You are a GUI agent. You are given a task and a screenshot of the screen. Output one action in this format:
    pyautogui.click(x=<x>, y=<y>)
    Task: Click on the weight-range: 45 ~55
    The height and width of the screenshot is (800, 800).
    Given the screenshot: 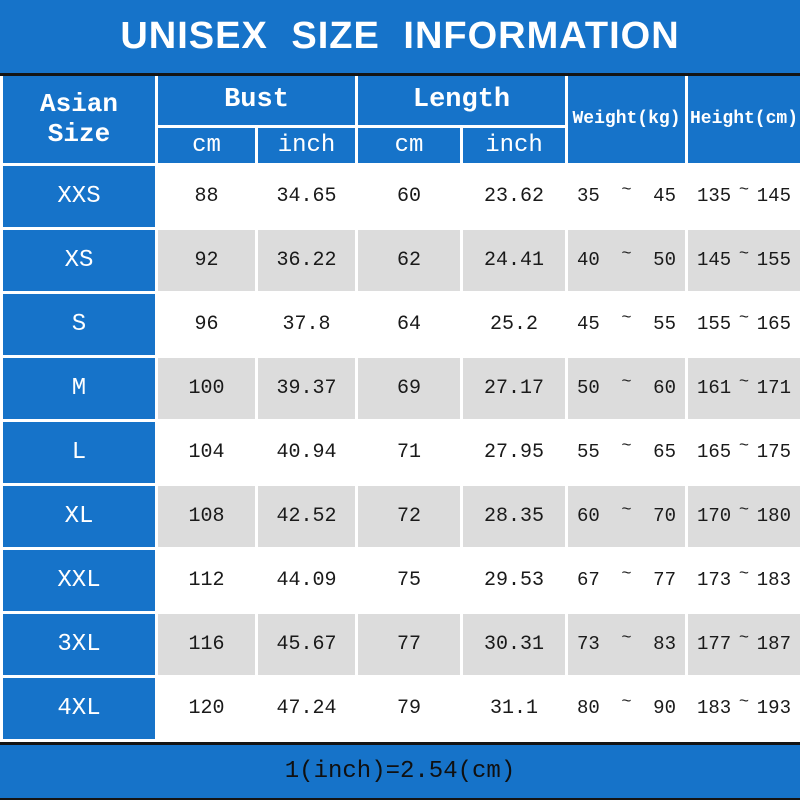 What is the action you would take?
    pyautogui.click(x=626, y=324)
    